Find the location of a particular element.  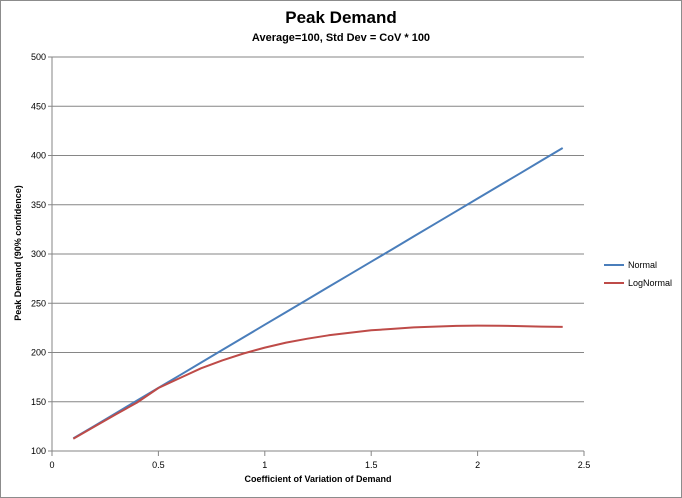

chart-title: Peak Demand is located at coordinates (341, 17).